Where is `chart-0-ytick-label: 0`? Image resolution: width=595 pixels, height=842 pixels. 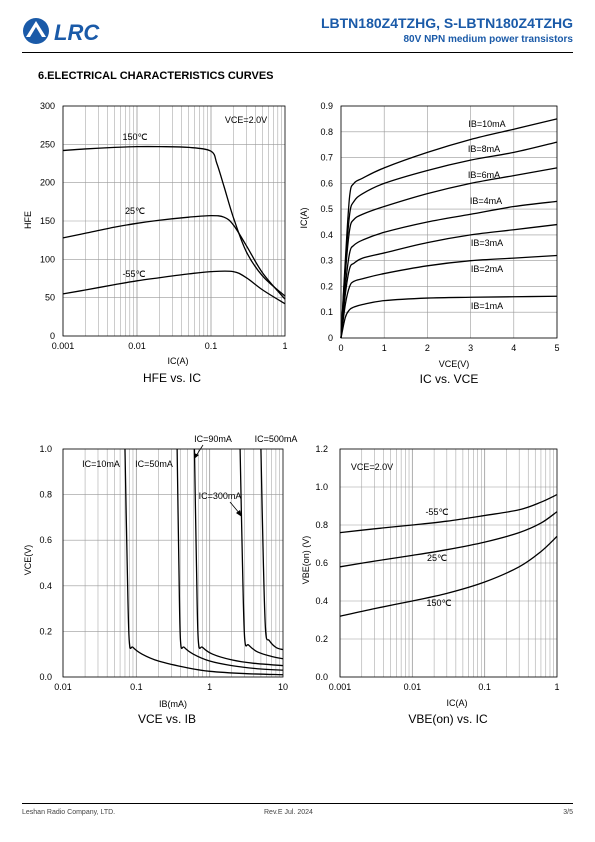 chart-0-ytick-label: 0 is located at coordinates (52, 336).